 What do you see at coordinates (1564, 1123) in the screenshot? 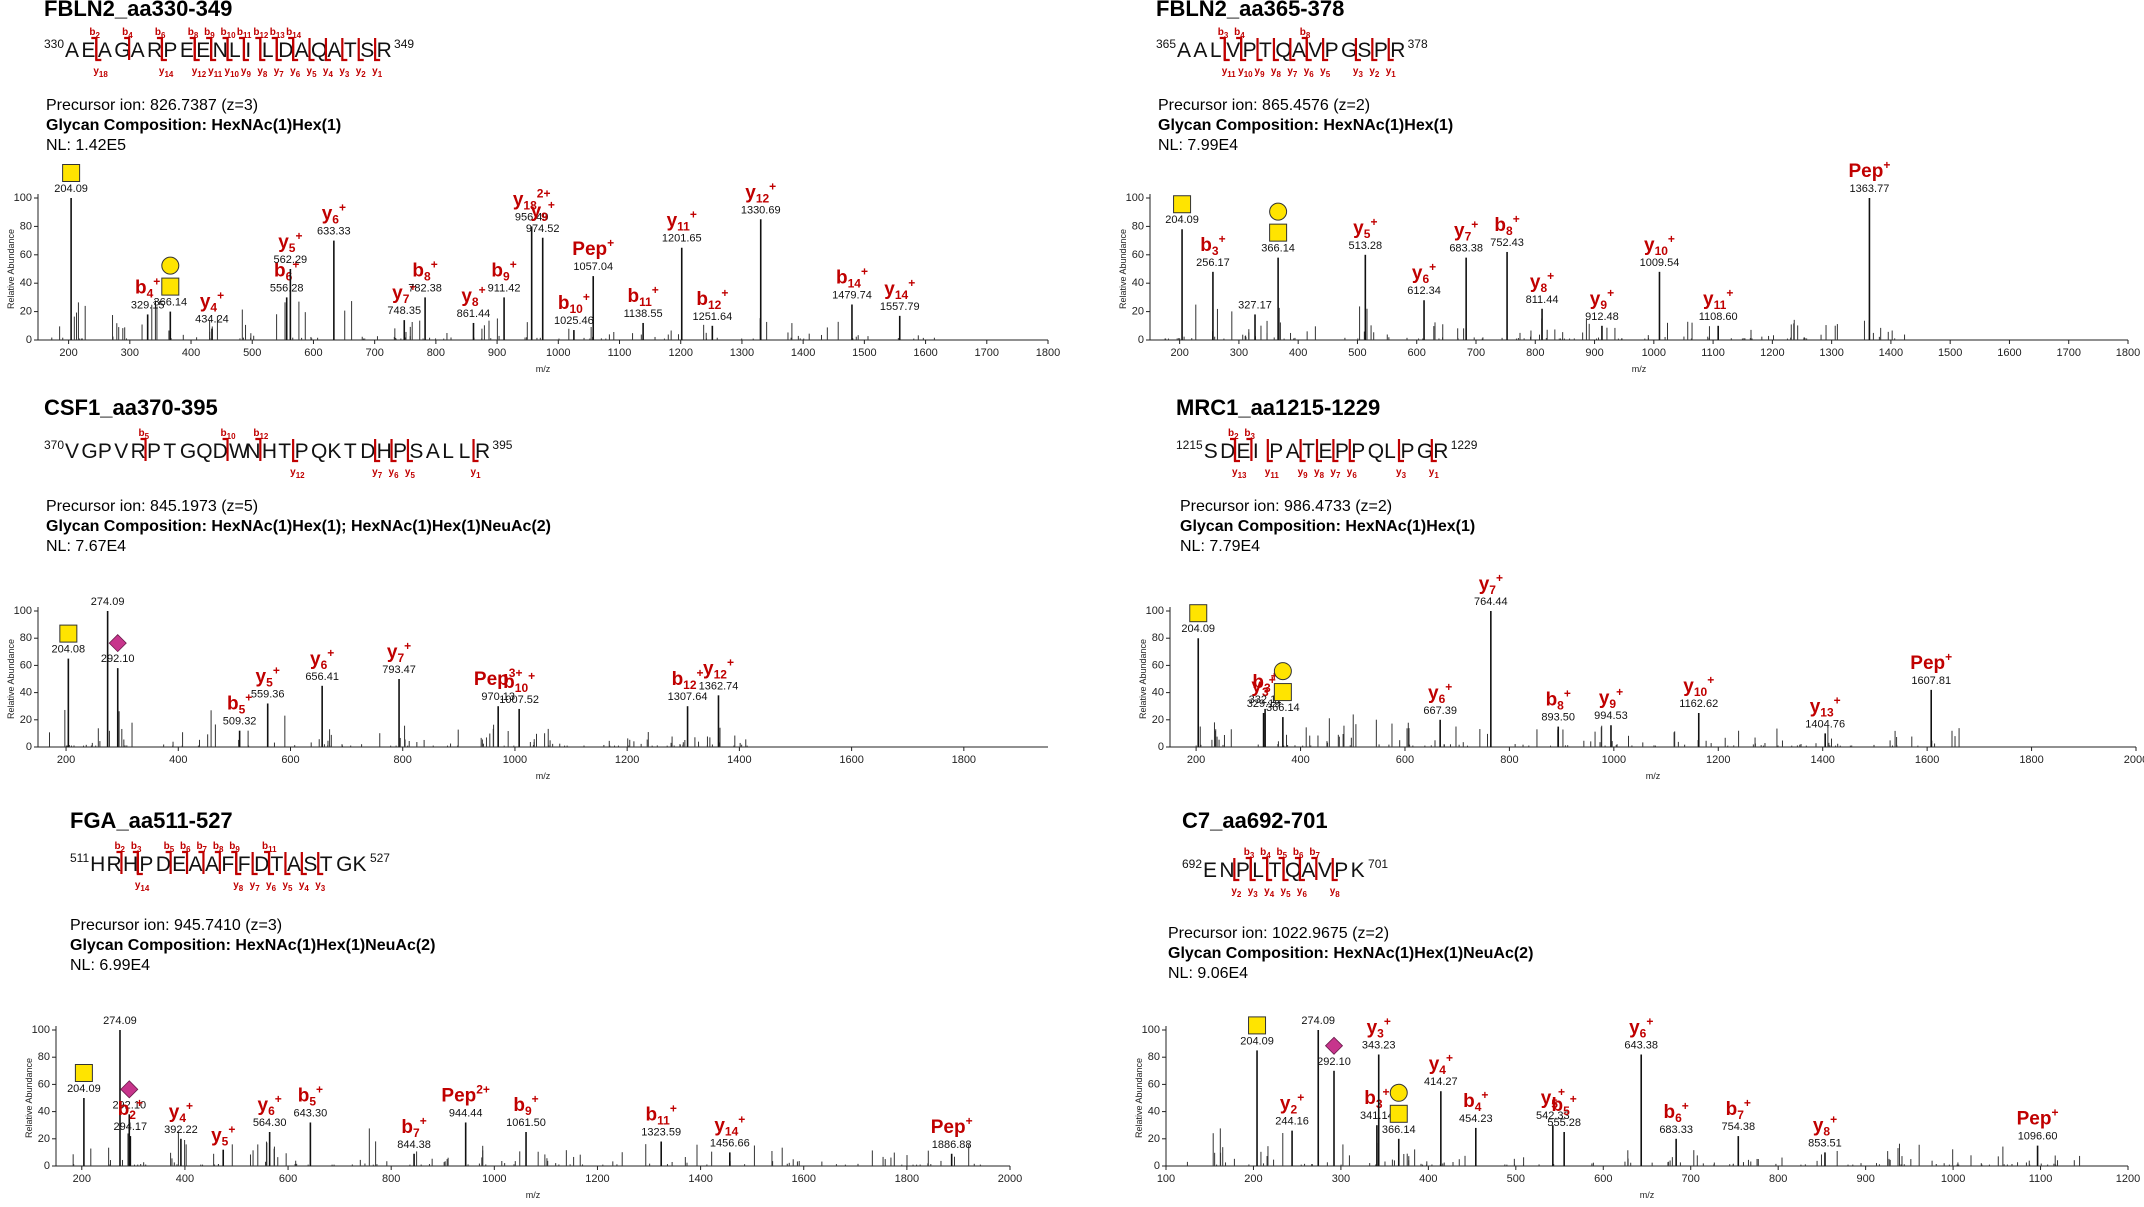
I see `peak-mz-label: 555.28` at bounding box center [1564, 1123].